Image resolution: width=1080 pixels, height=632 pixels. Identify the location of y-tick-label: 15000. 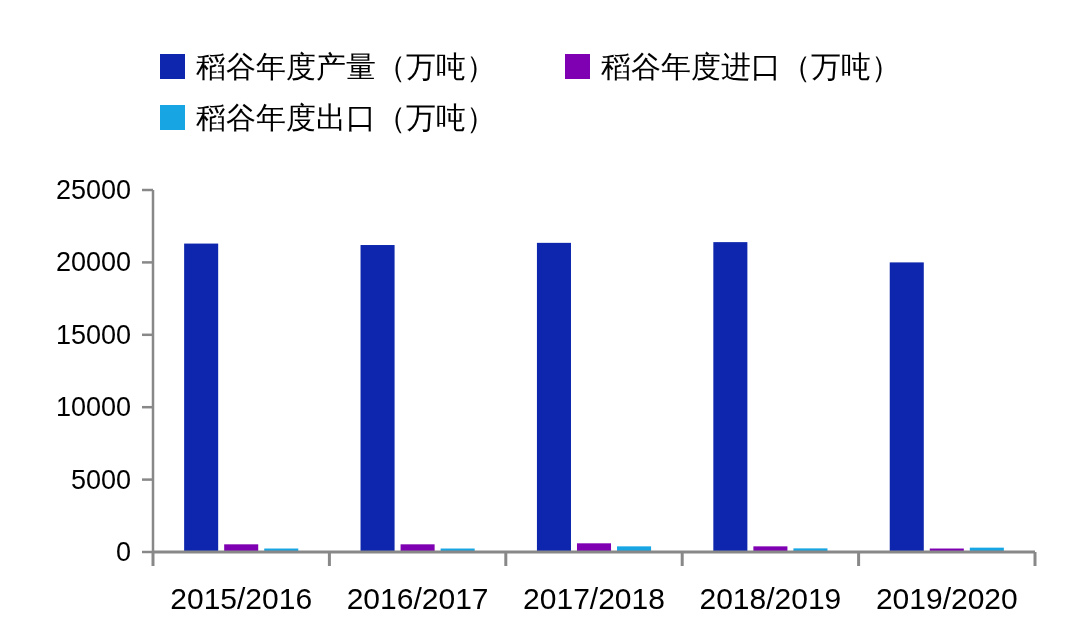
(93, 334).